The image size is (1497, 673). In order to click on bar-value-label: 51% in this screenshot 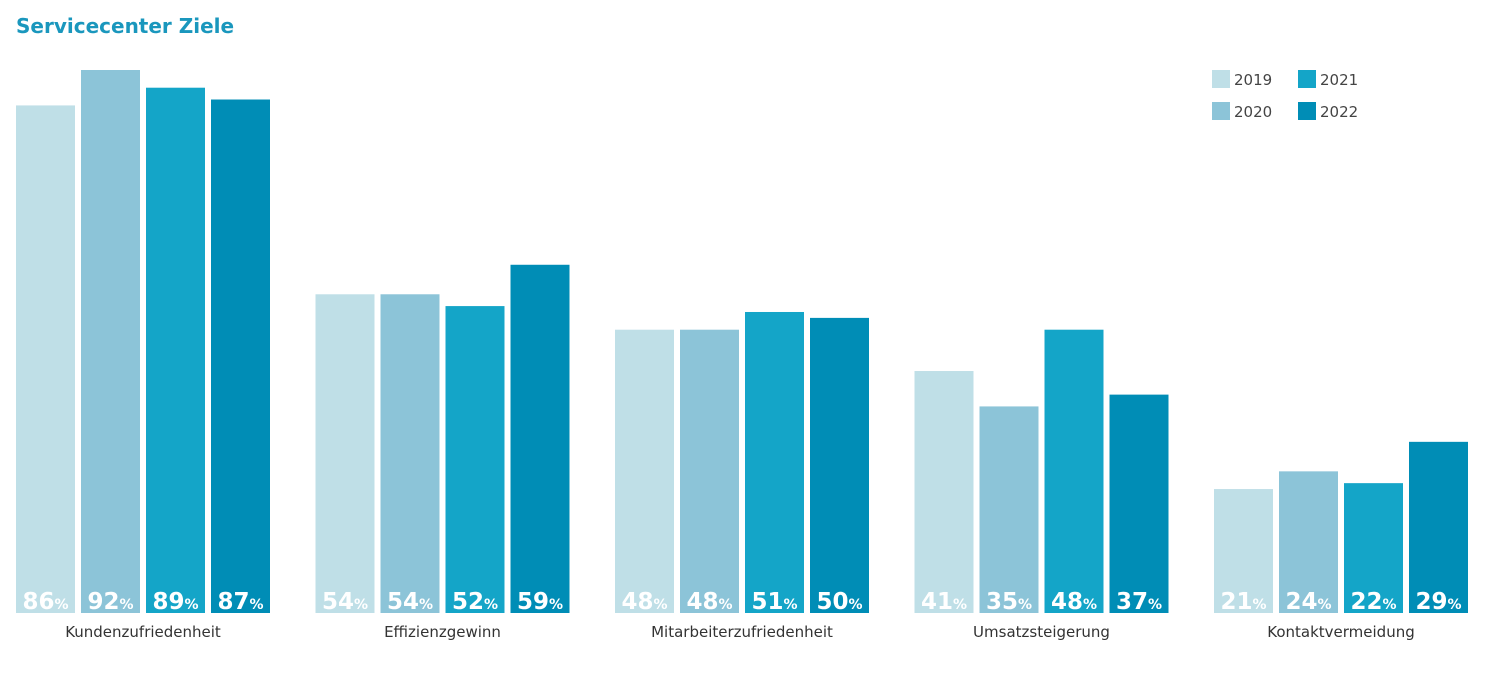, I will do `click(774, 602)`.